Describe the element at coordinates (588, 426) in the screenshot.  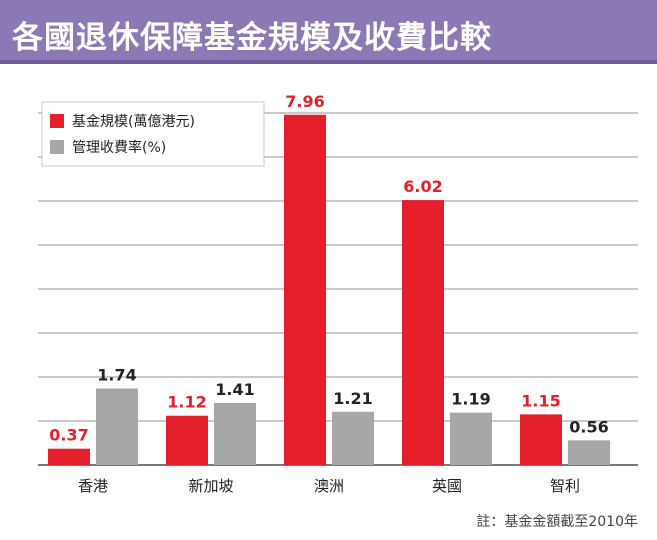
I see `data-label-fee-rate: 0.56` at that location.